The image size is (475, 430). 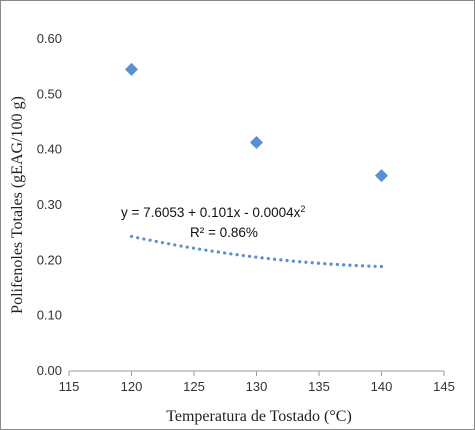 I want to click on trendline-group, so click(x=256, y=251).